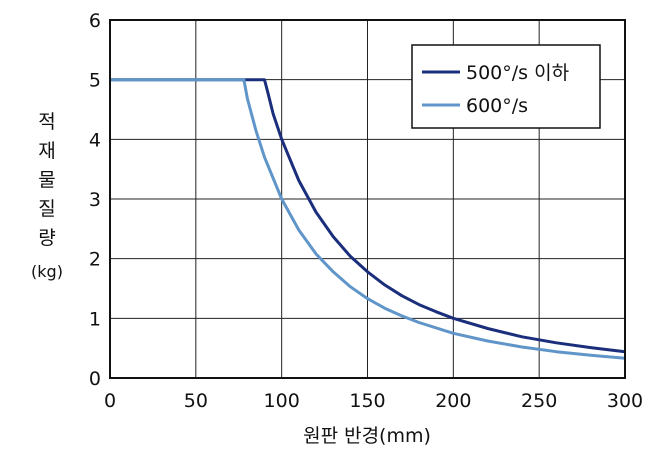  What do you see at coordinates (453, 401) in the screenshot?
I see `x-tick-label: 200` at bounding box center [453, 401].